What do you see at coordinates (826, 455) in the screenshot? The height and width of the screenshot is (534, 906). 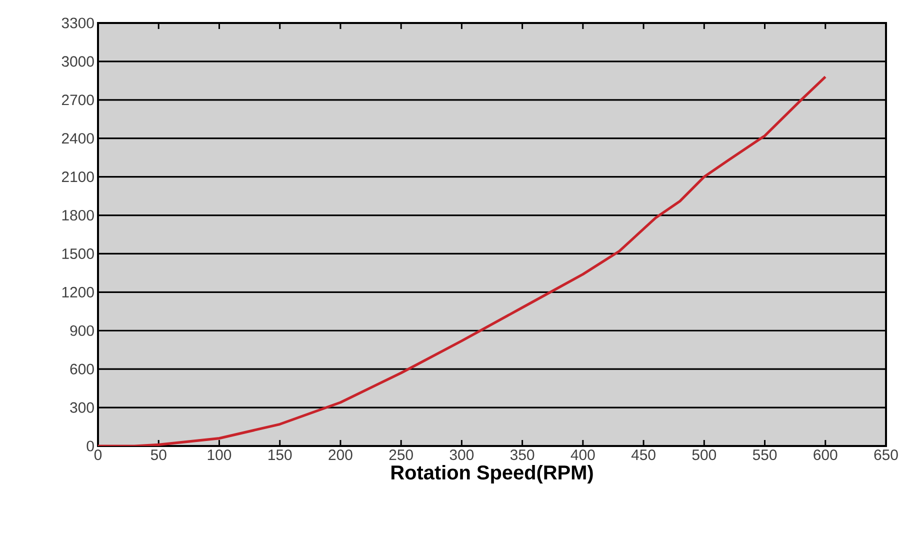 I see `x-tick-label: 600` at bounding box center [826, 455].